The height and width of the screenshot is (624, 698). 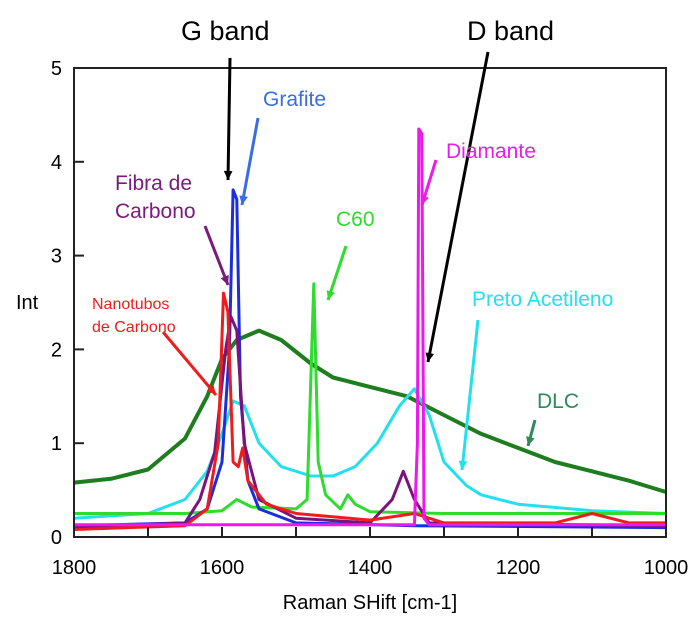 What do you see at coordinates (225, 31) in the screenshot?
I see `annotation-g-band: G band` at bounding box center [225, 31].